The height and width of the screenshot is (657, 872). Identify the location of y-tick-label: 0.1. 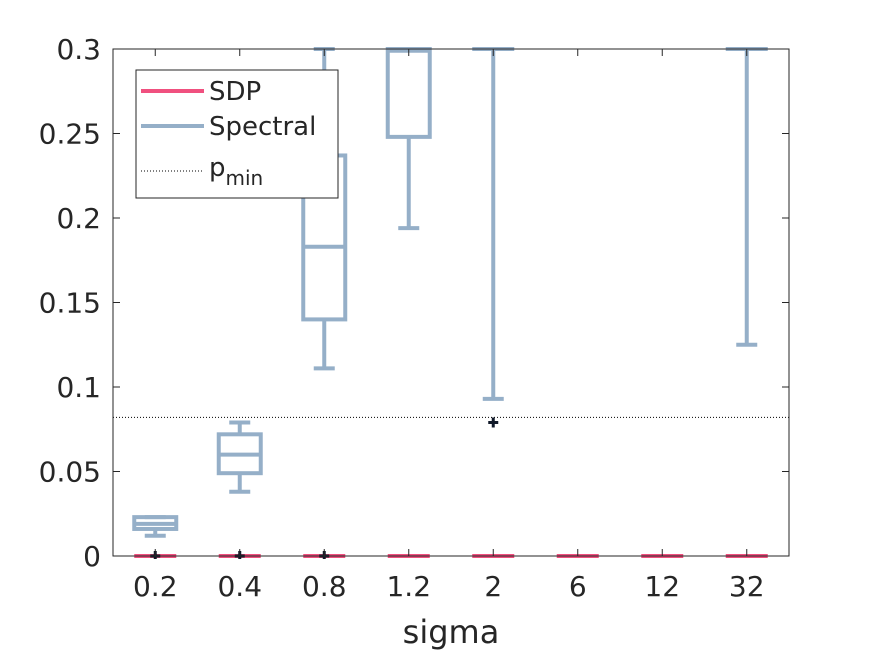
(78, 387).